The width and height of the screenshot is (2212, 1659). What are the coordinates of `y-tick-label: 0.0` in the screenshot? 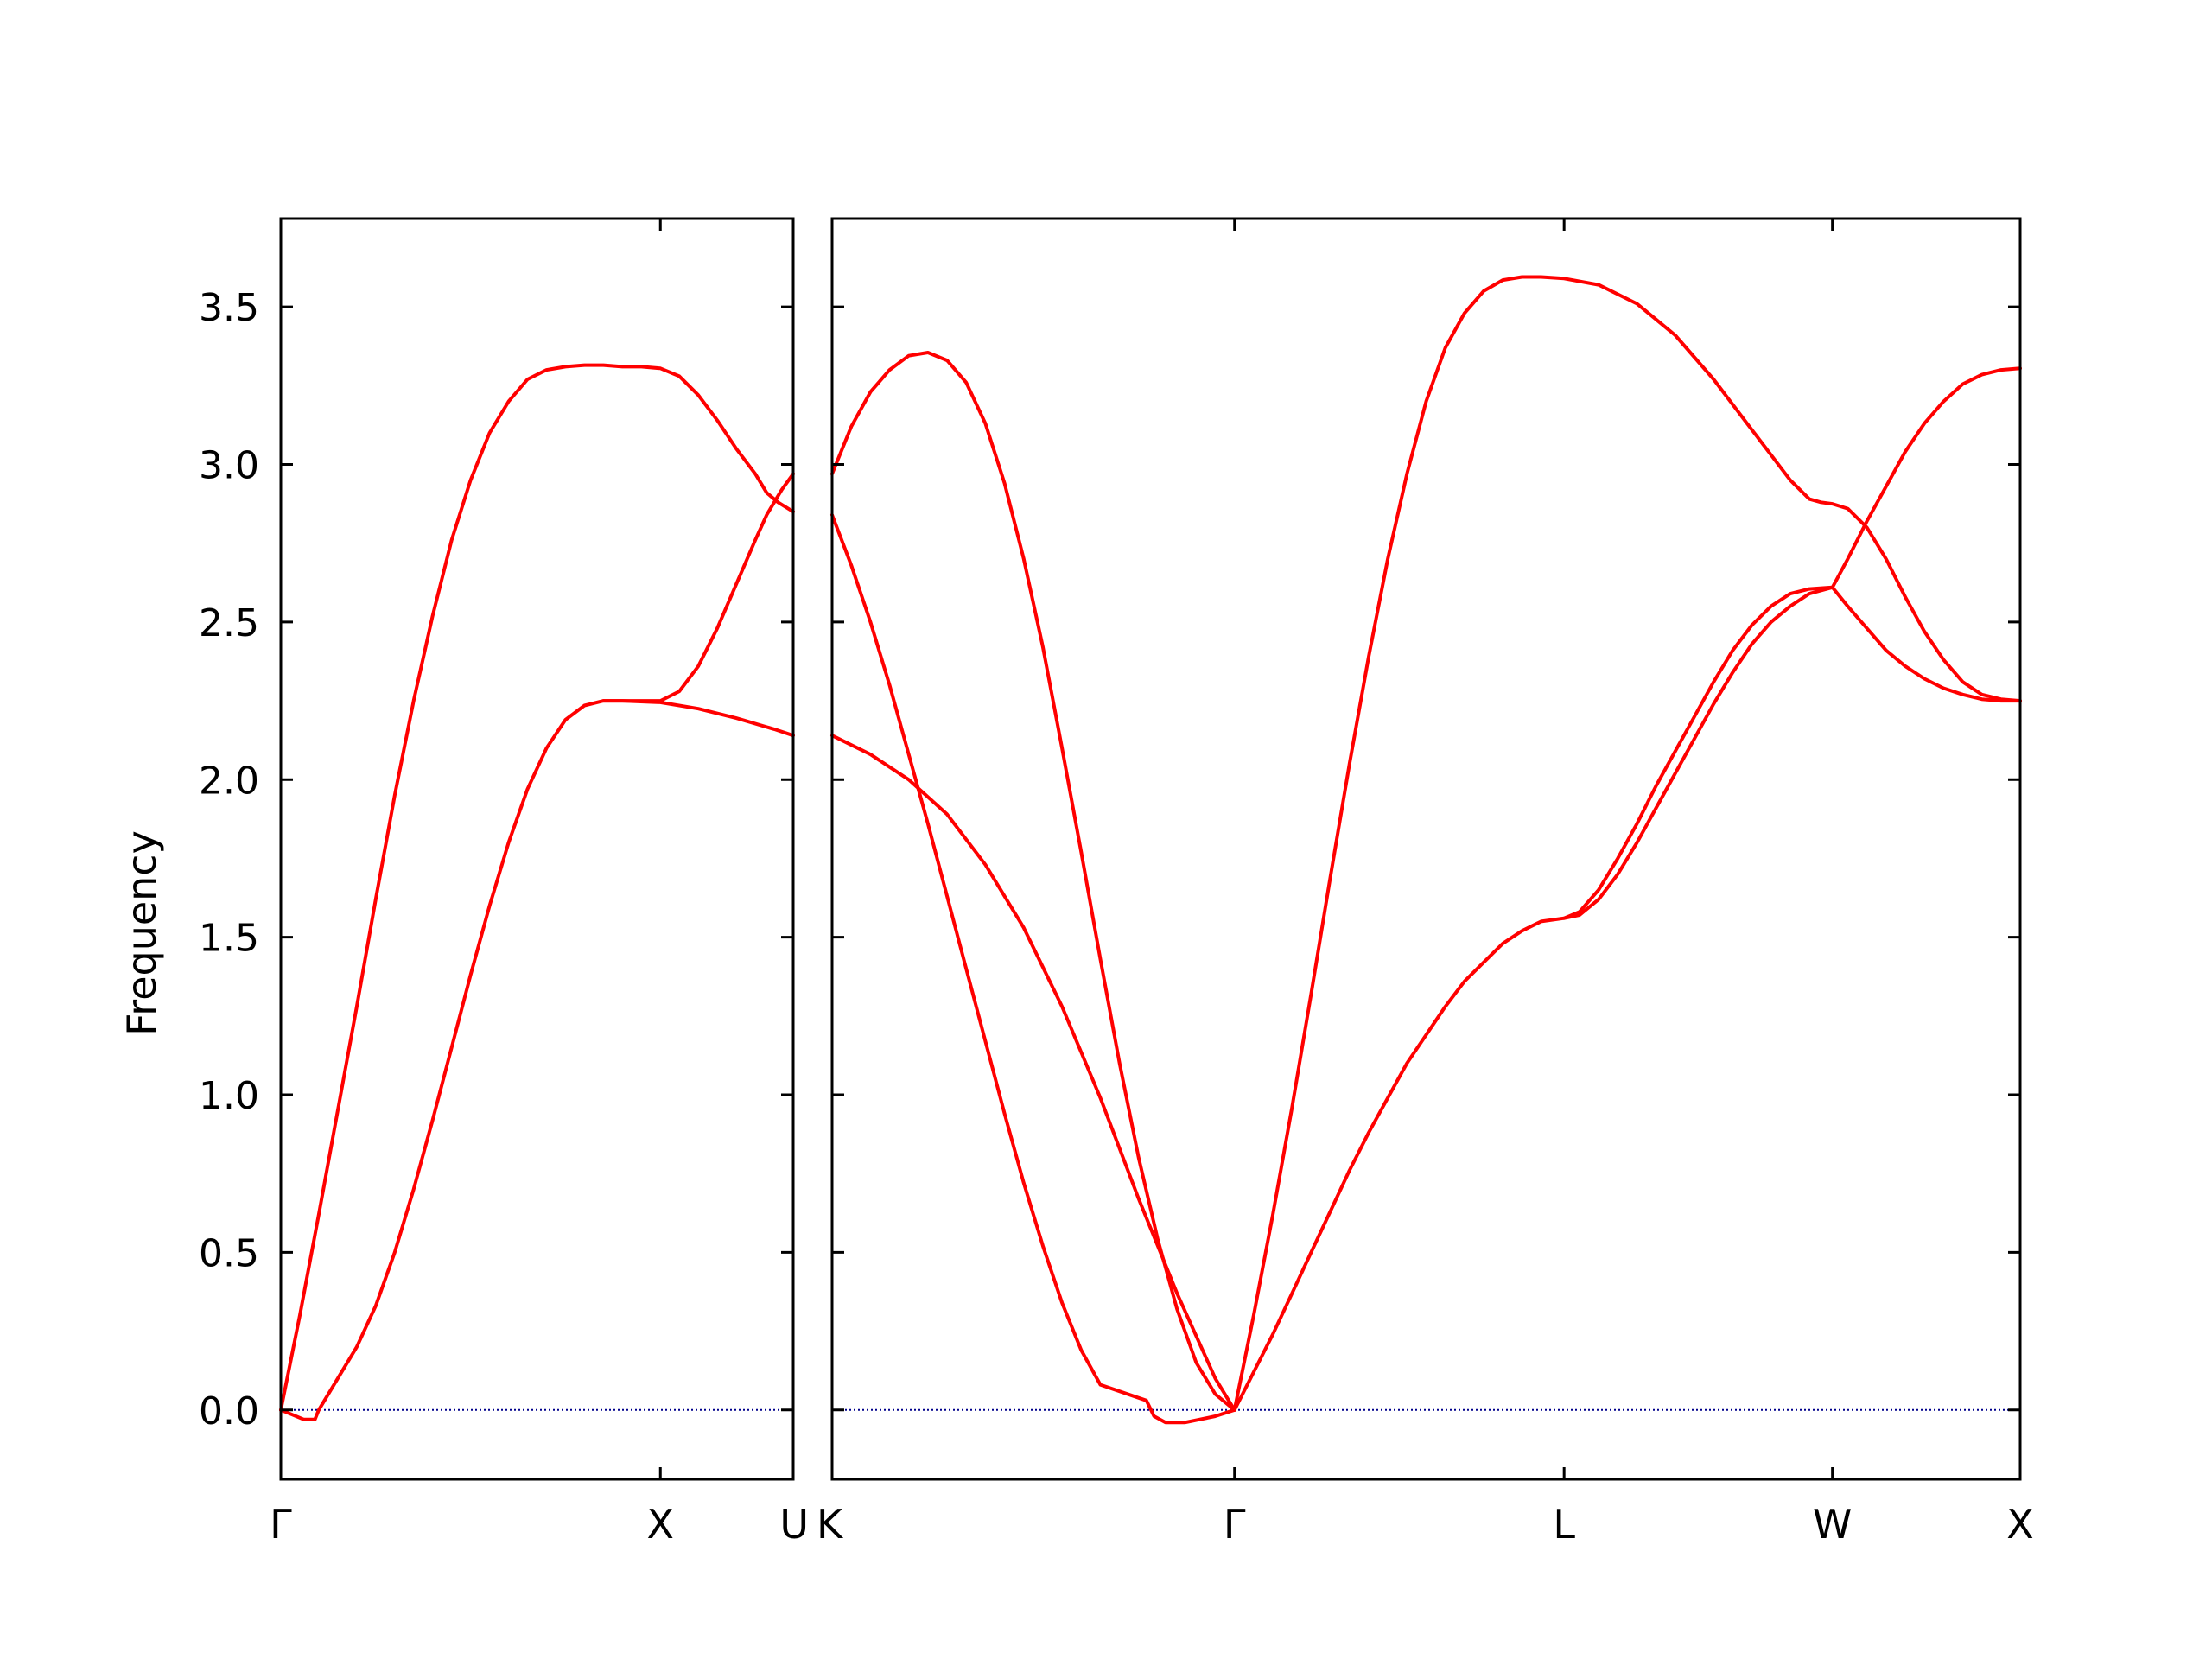 It's located at (229, 1411).